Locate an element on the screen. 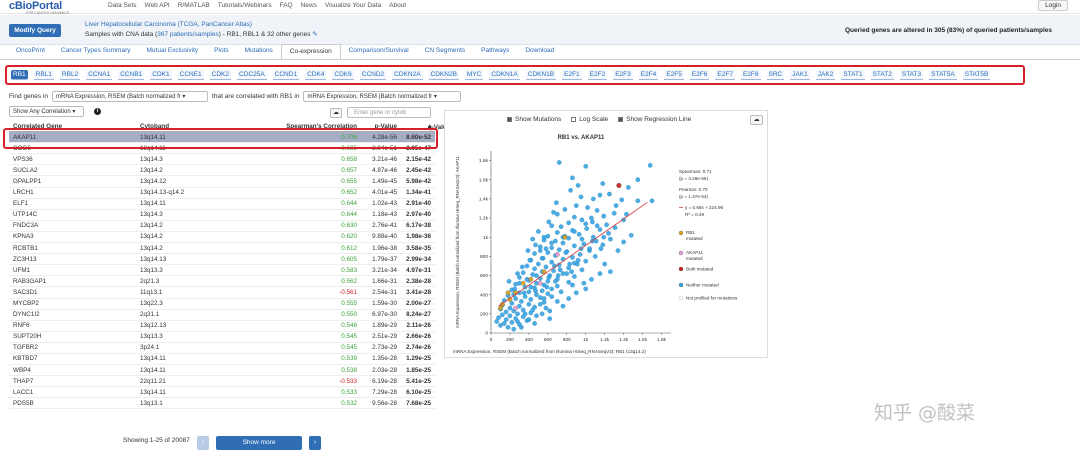  gene-pill-stat3: STAT3 is located at coordinates (911, 75).